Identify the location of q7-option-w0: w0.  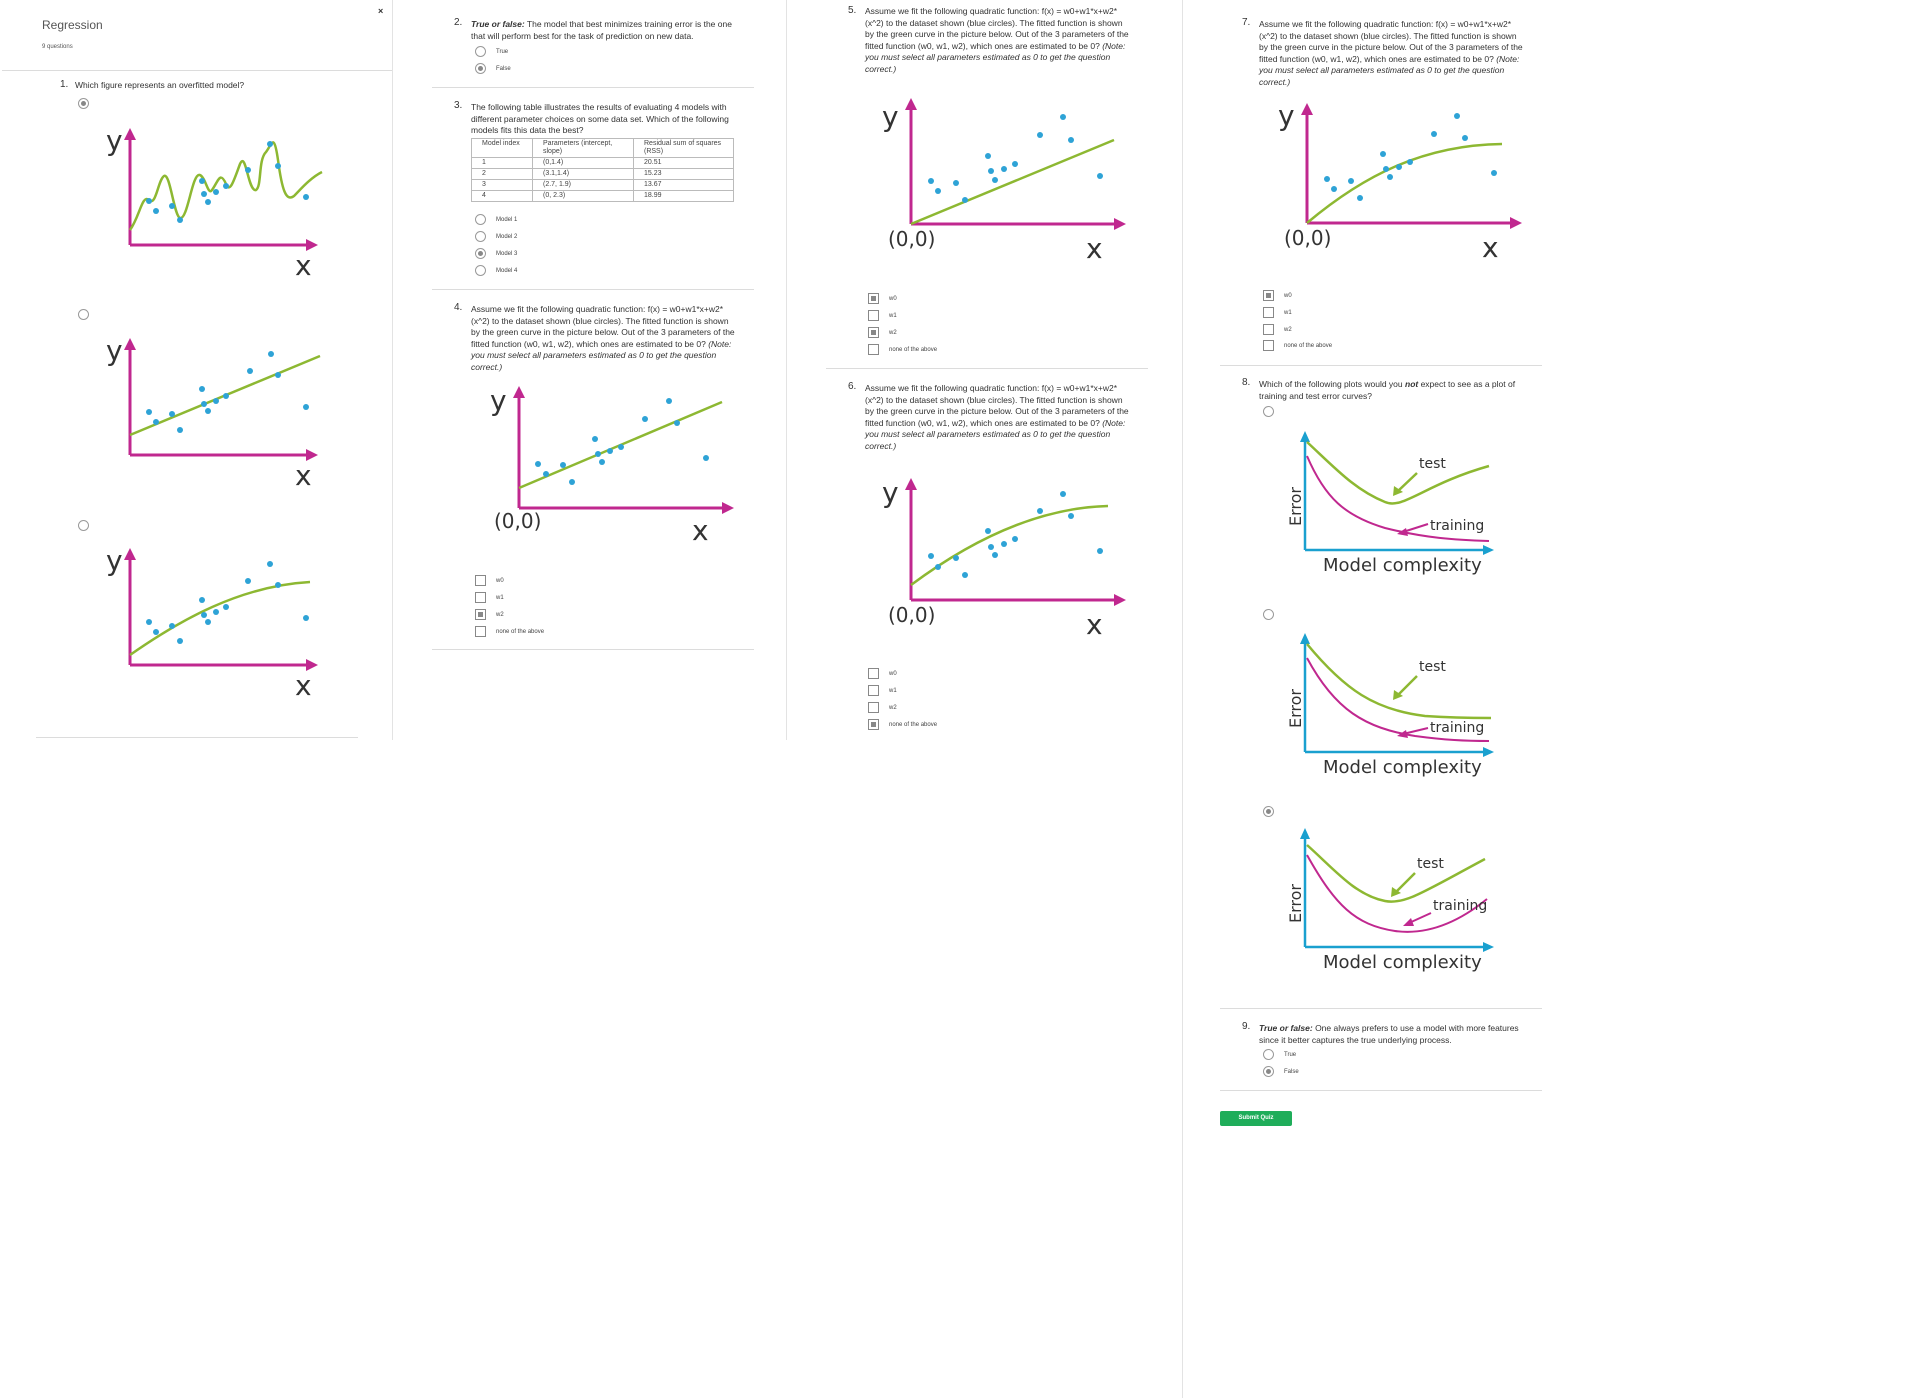
(1277, 295).